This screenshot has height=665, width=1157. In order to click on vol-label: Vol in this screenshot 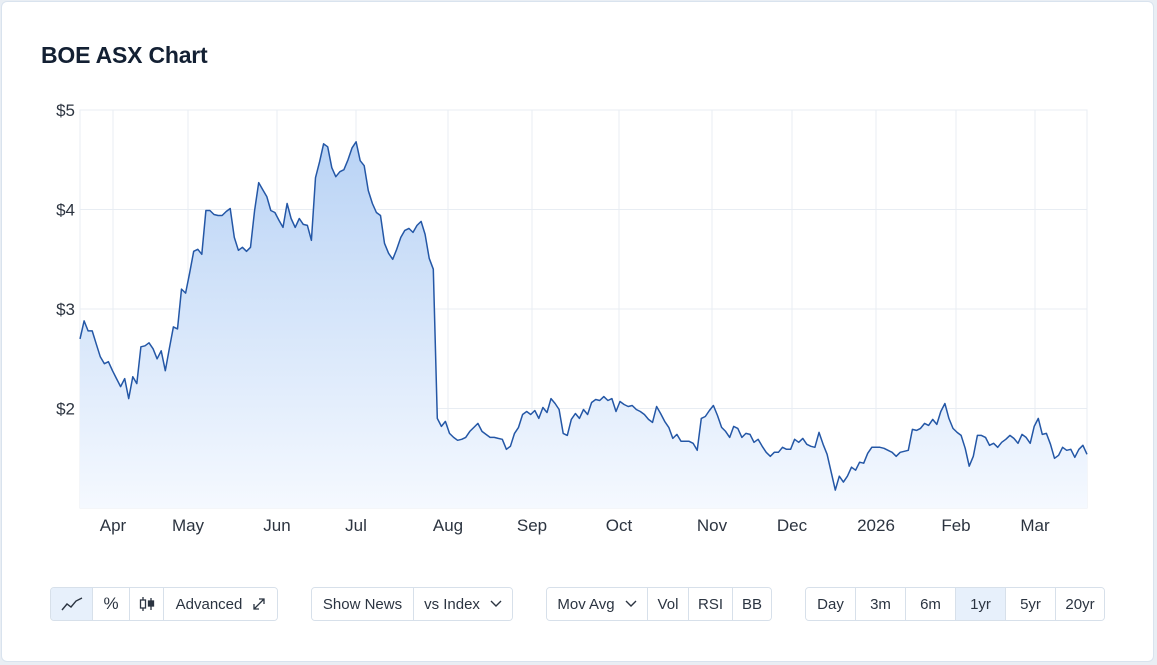, I will do `click(668, 604)`.